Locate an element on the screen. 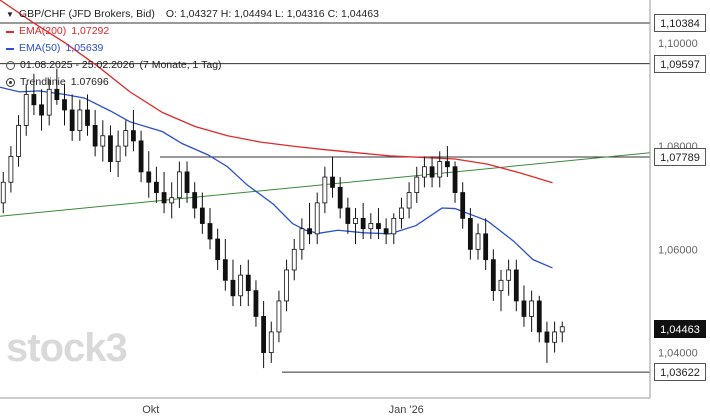 The width and height of the screenshot is (710, 420). y-tick-label: 1,10000 is located at coordinates (678, 44).